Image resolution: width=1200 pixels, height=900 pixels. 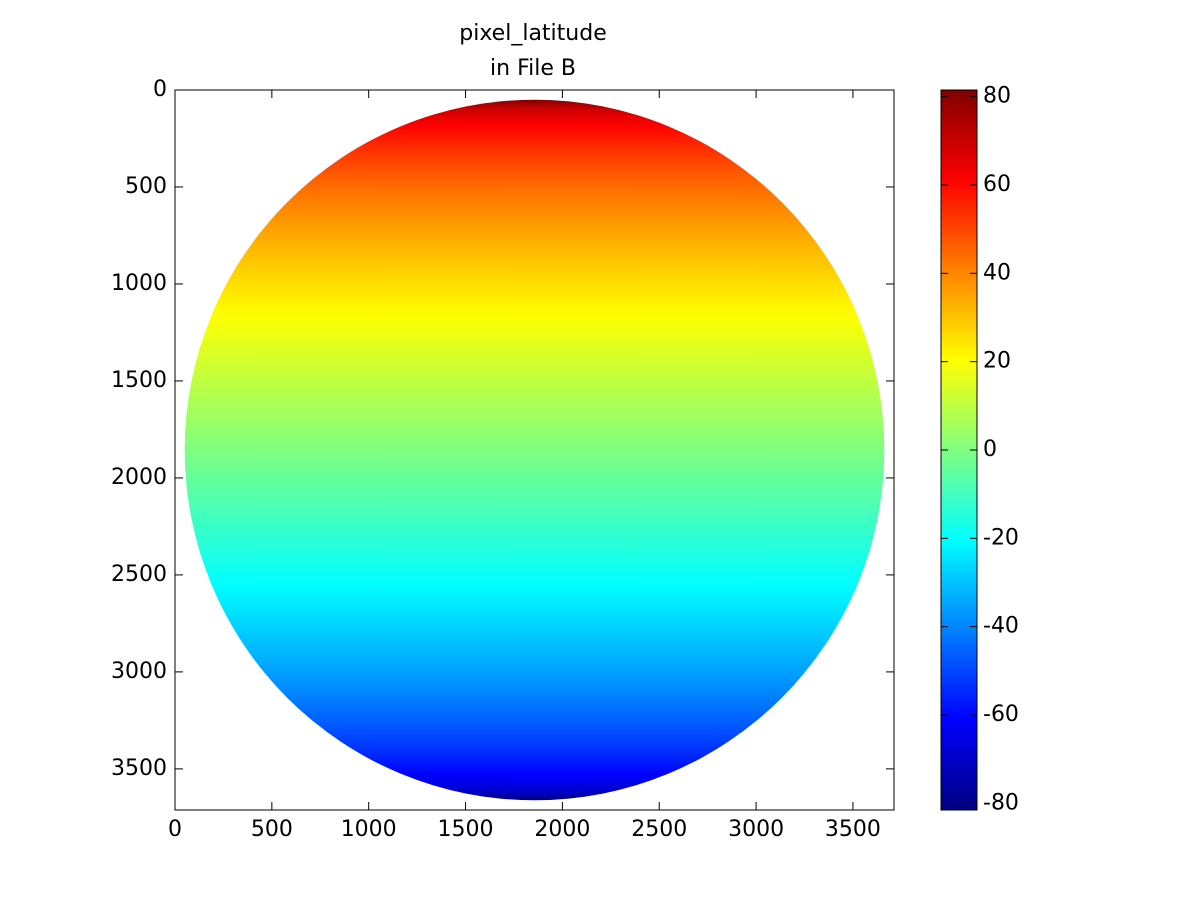 What do you see at coordinates (997, 184) in the screenshot?
I see `colorbar-tick-label: 60` at bounding box center [997, 184].